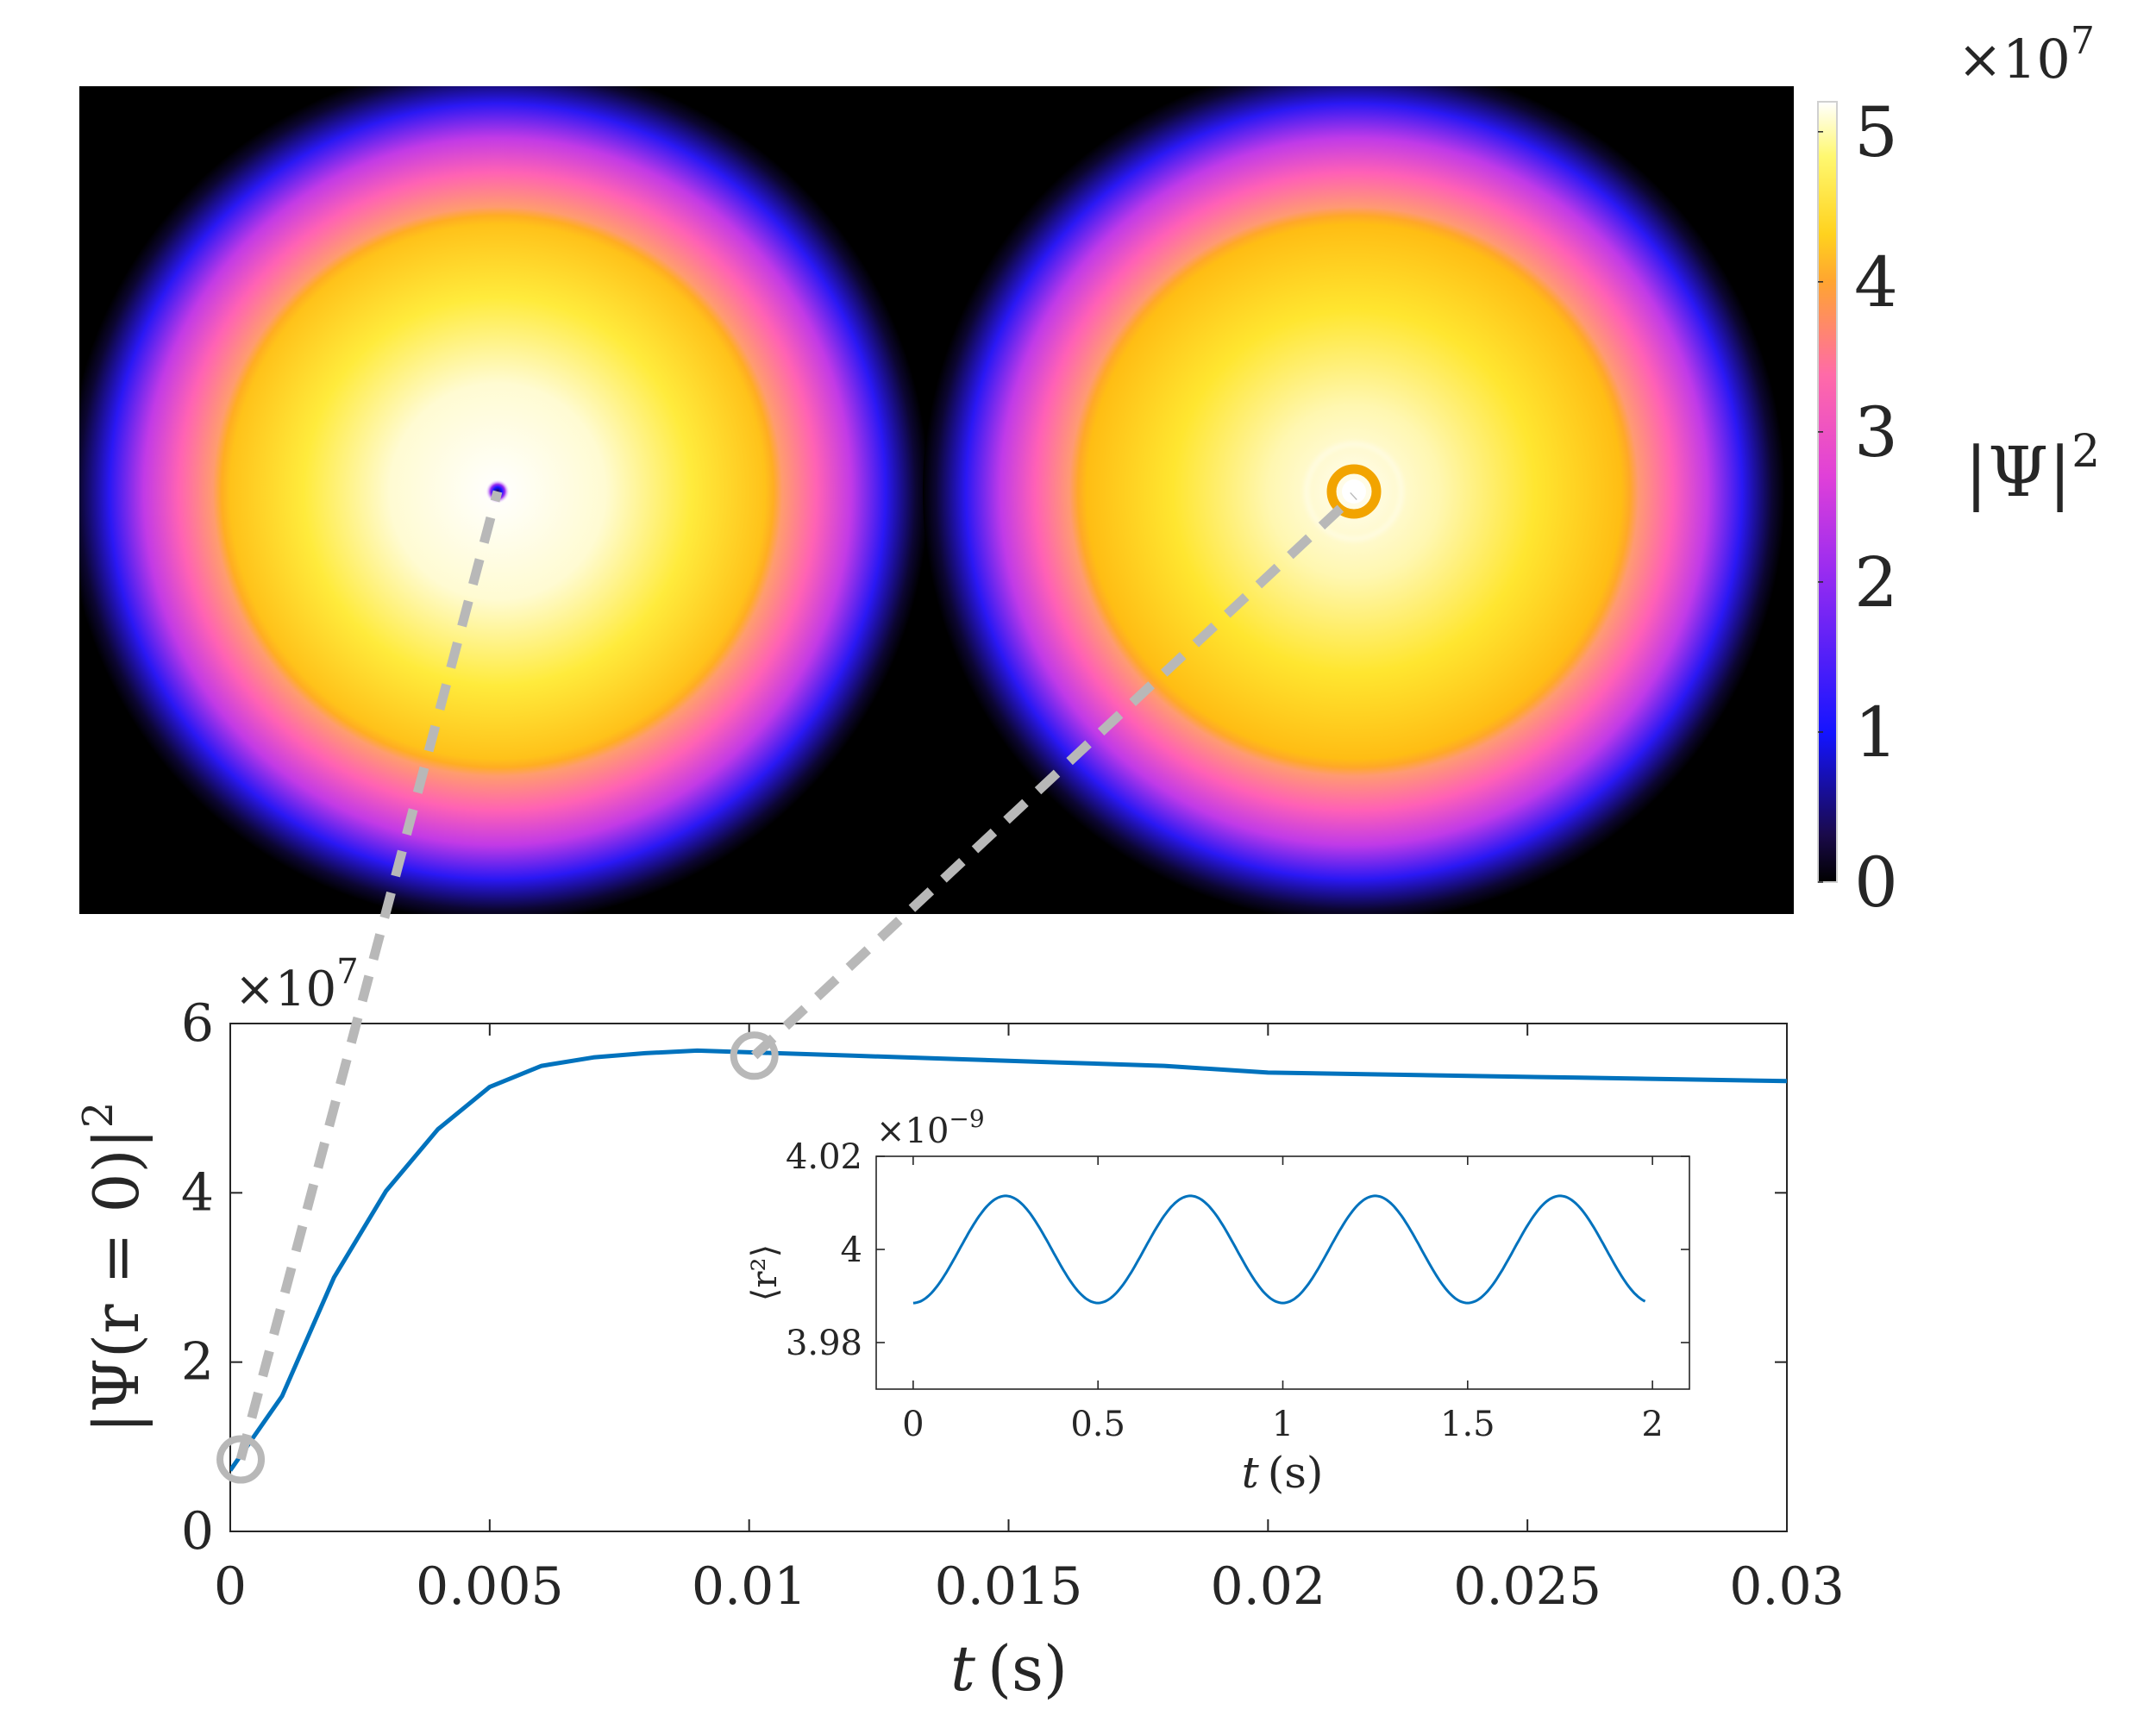 The height and width of the screenshot is (1728, 2156). Describe the element at coordinates (1858, 508) in the screenshot. I see `colorbar-ticks: 0 1 2 3 4 5` at that location.